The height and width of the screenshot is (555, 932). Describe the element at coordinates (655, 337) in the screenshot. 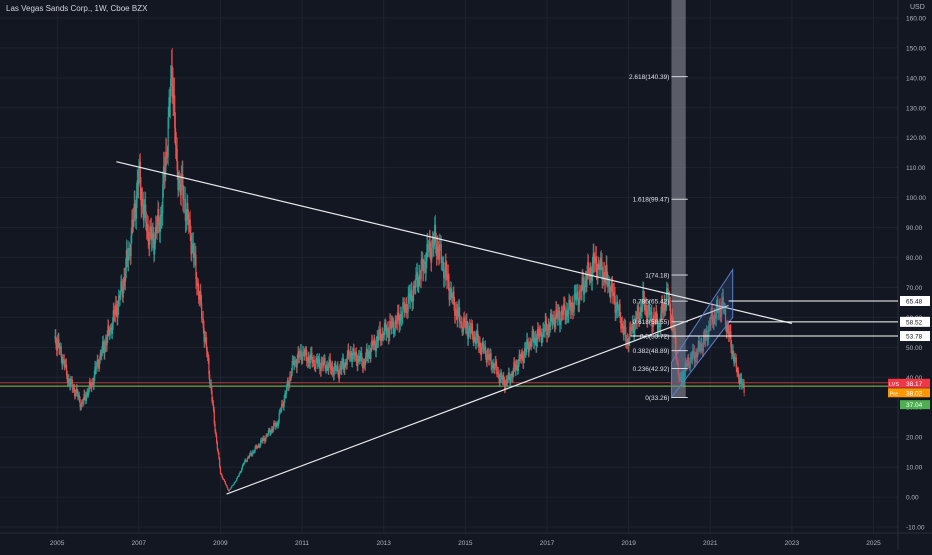

I see `fibonacci-level-label: 0.5(53.72)` at that location.